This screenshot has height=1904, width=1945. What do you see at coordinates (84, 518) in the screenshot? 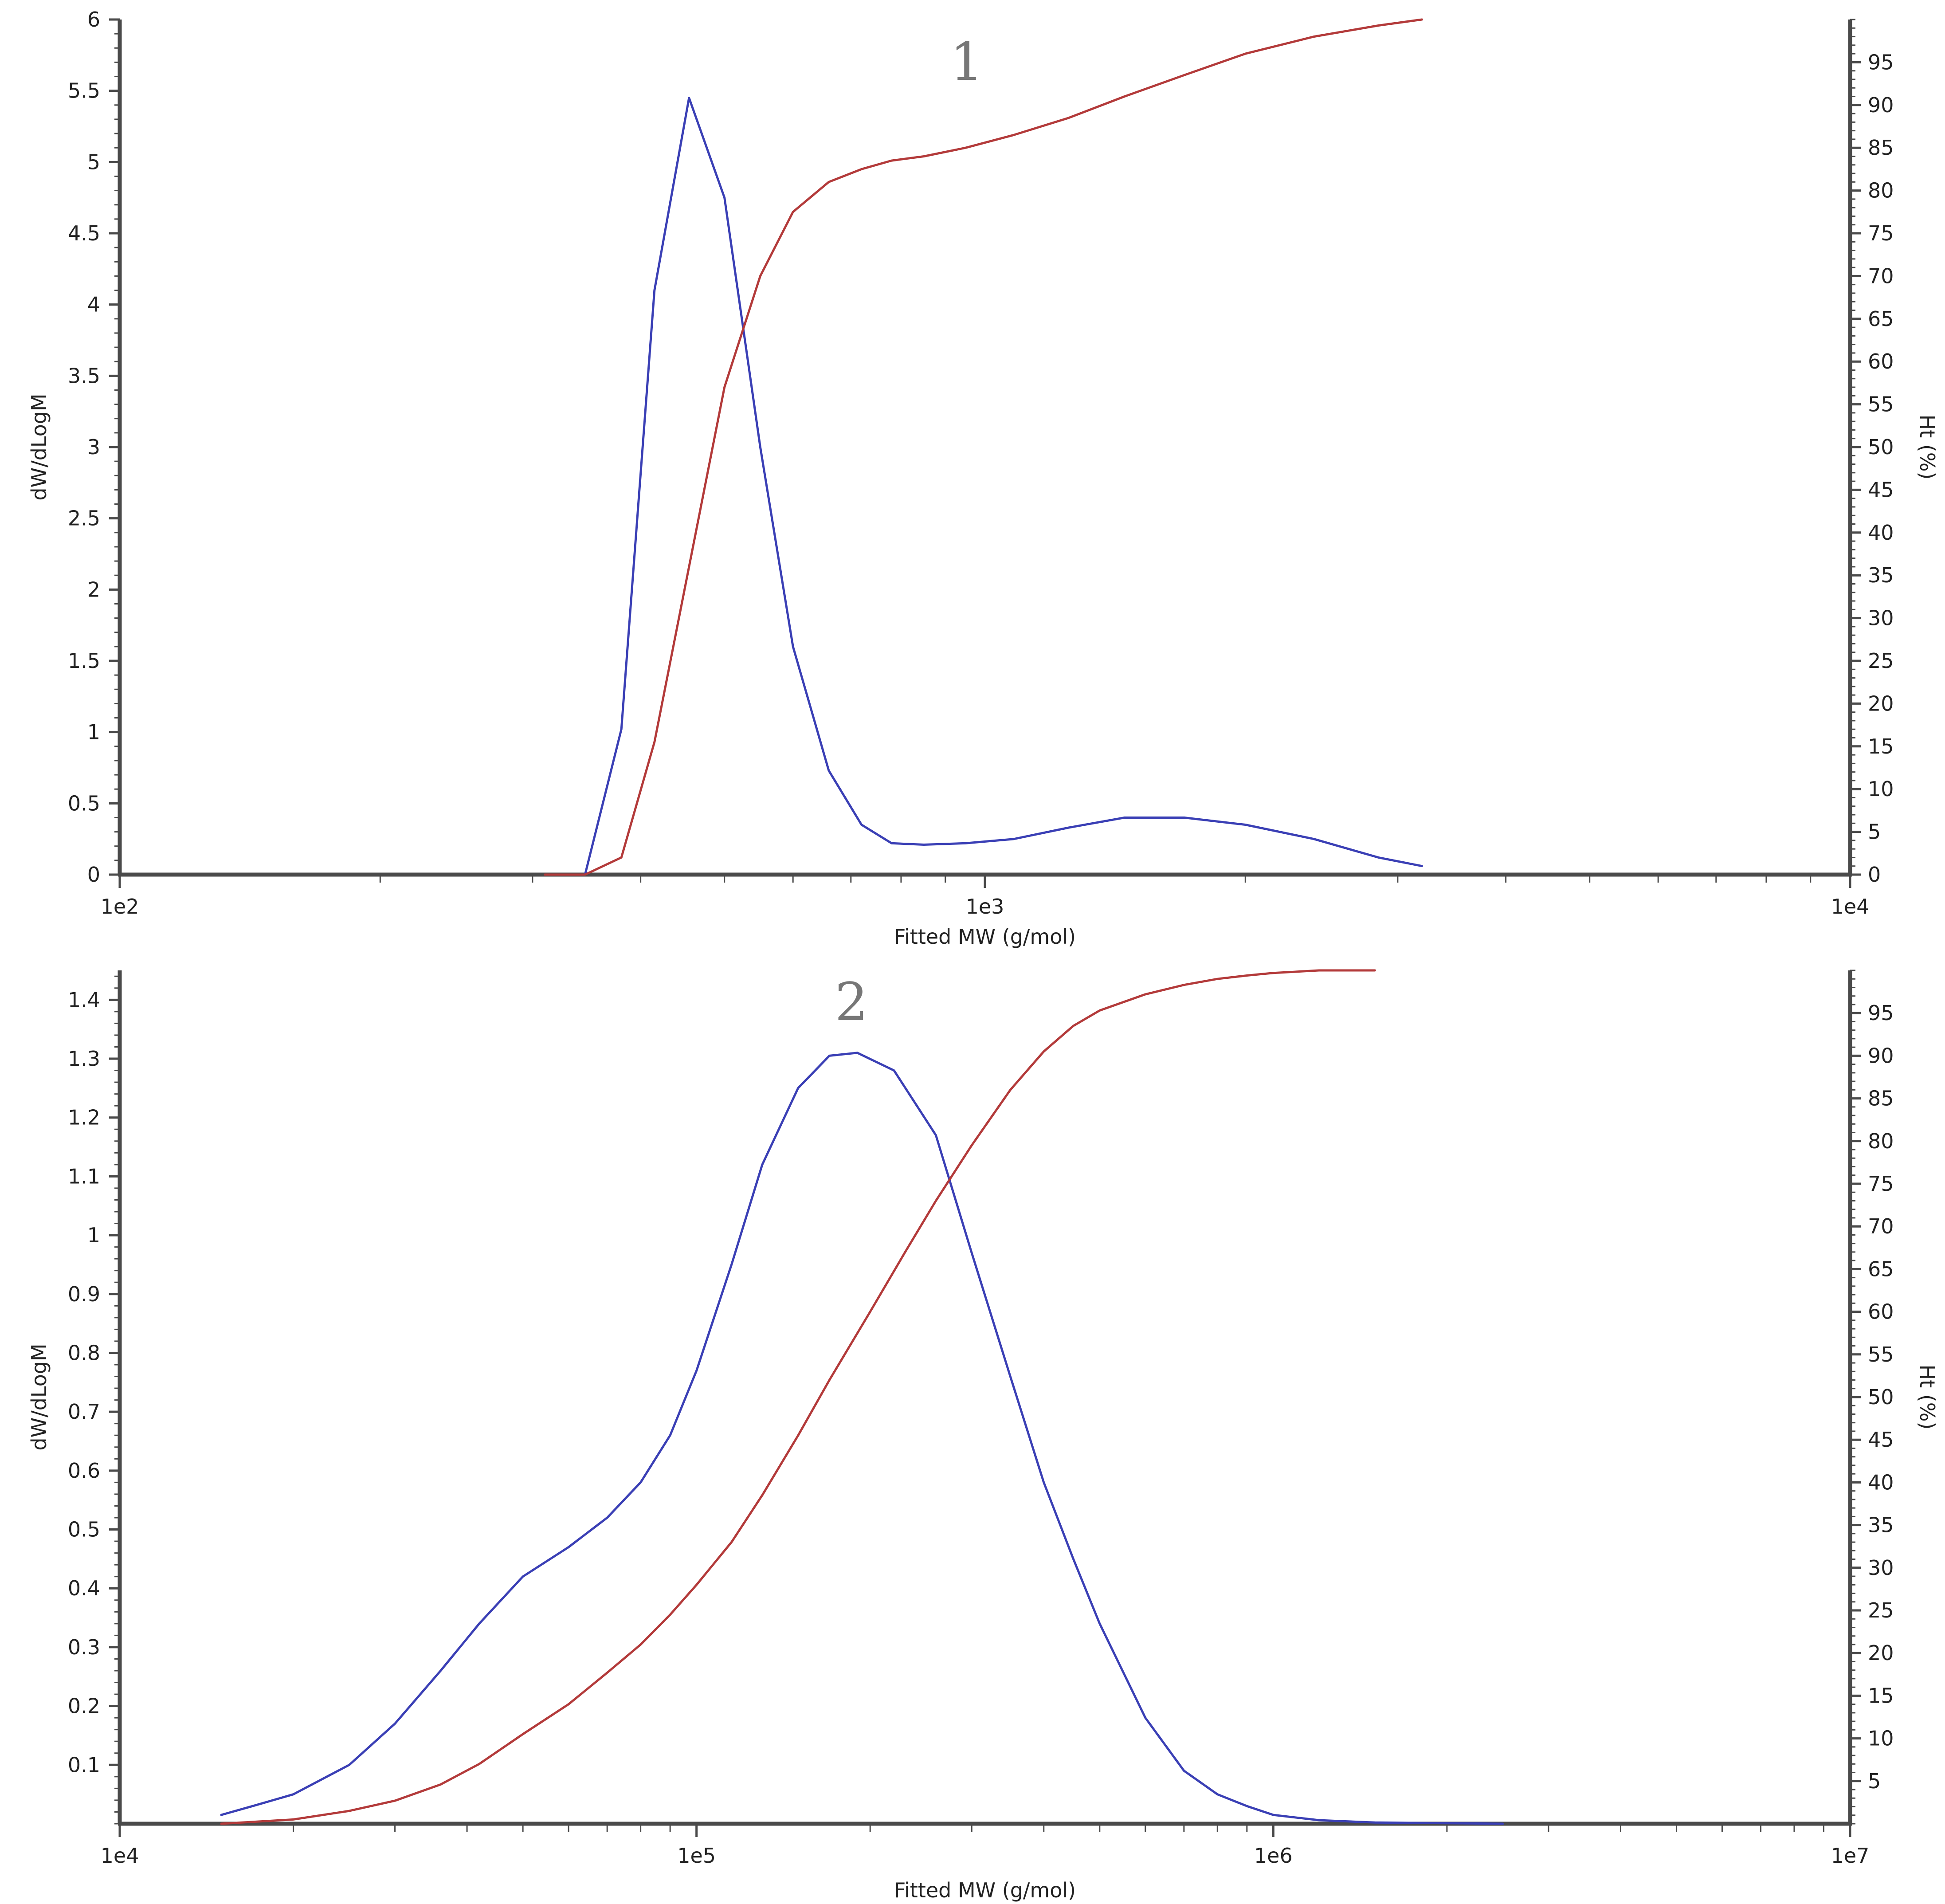
I see `y-left-tick-label: 2.5` at bounding box center [84, 518].